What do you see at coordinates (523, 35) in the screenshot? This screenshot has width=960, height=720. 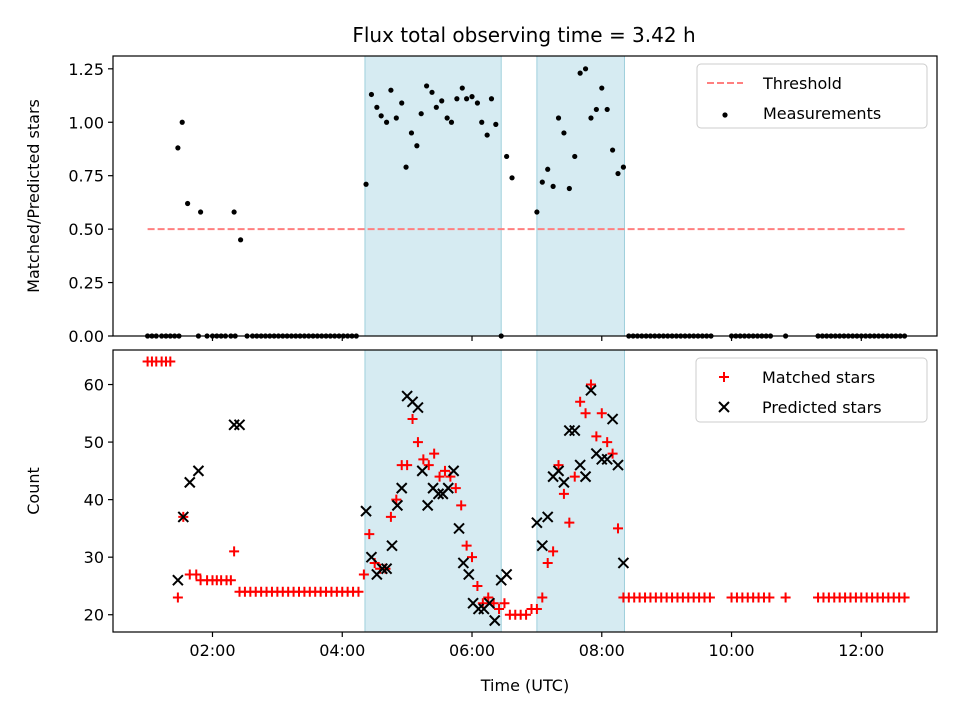 I see `chart-title: Flux total observing time = 3.42 h` at bounding box center [523, 35].